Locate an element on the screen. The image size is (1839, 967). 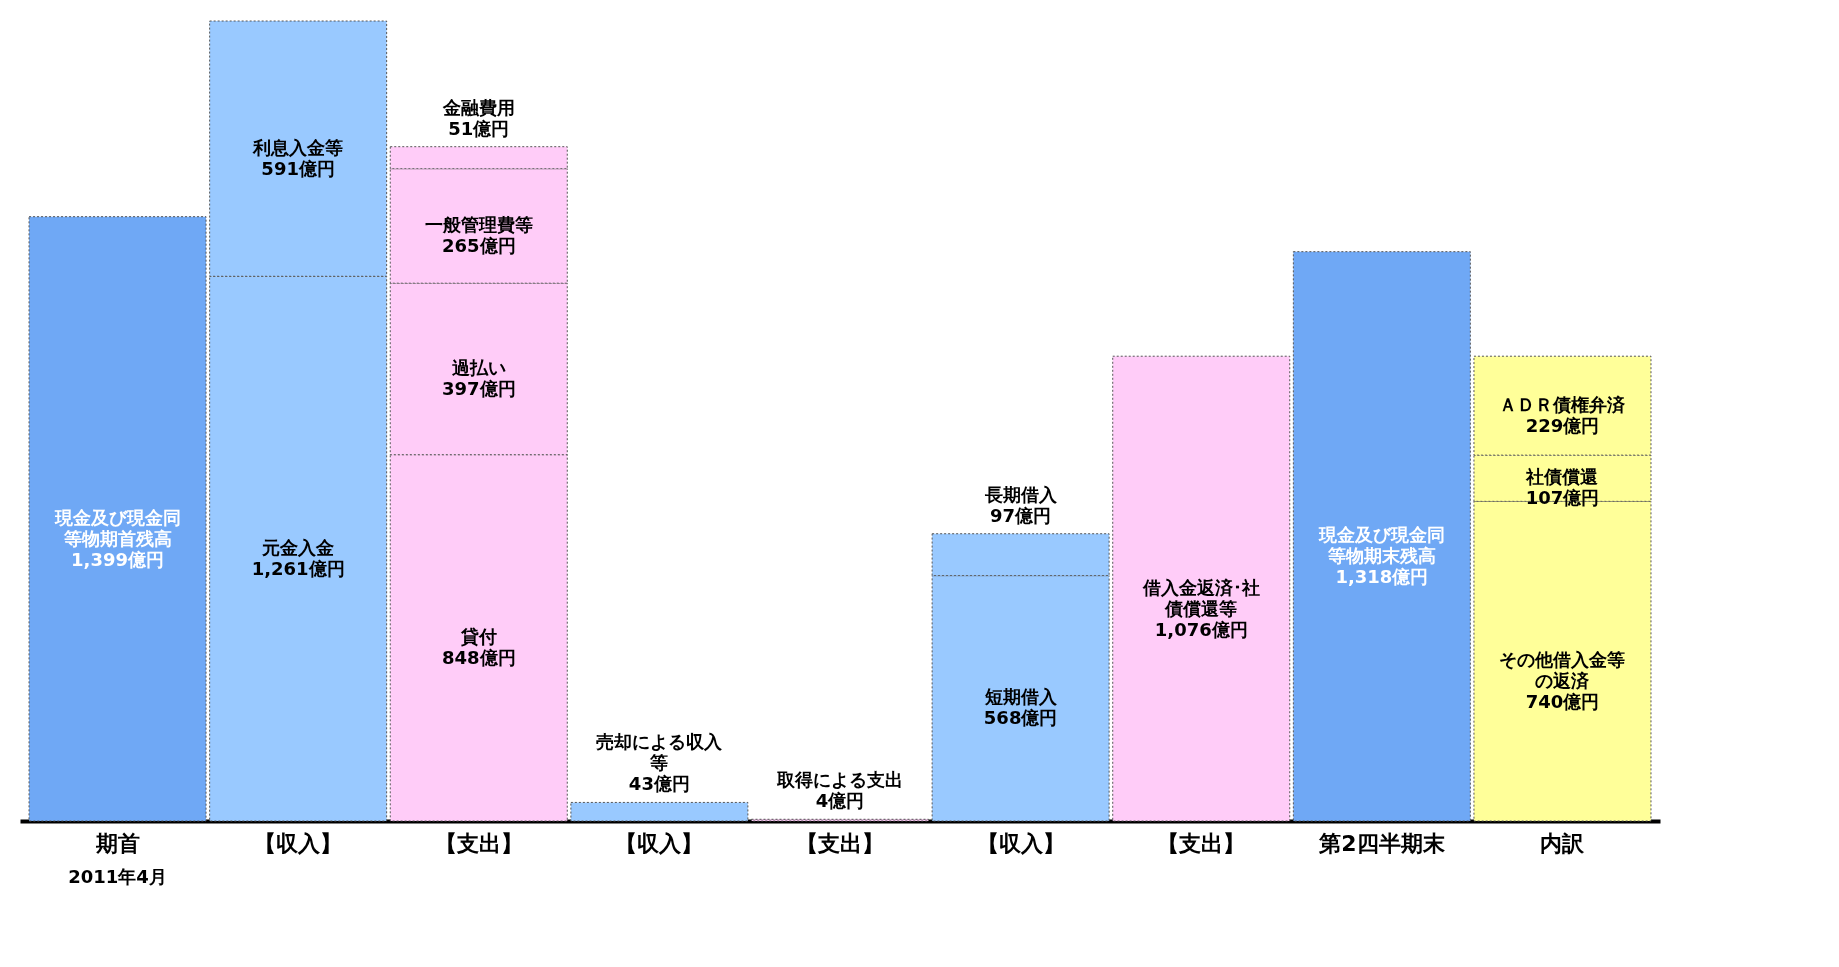
text: 2011年4月 is located at coordinates (117, 876).